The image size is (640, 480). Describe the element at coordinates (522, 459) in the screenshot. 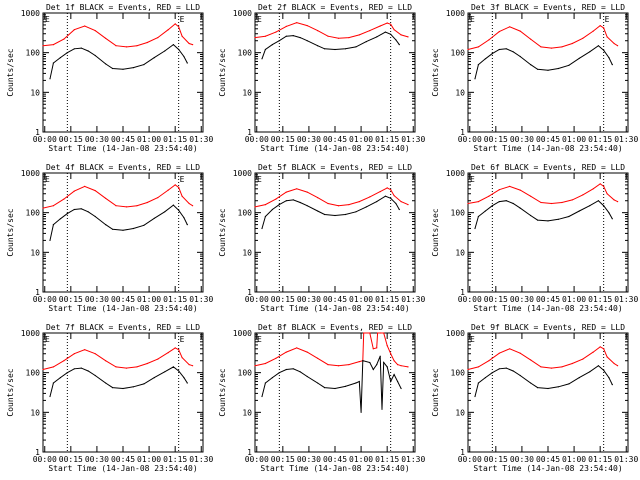

I see `x-tick-label: 00:30` at that location.